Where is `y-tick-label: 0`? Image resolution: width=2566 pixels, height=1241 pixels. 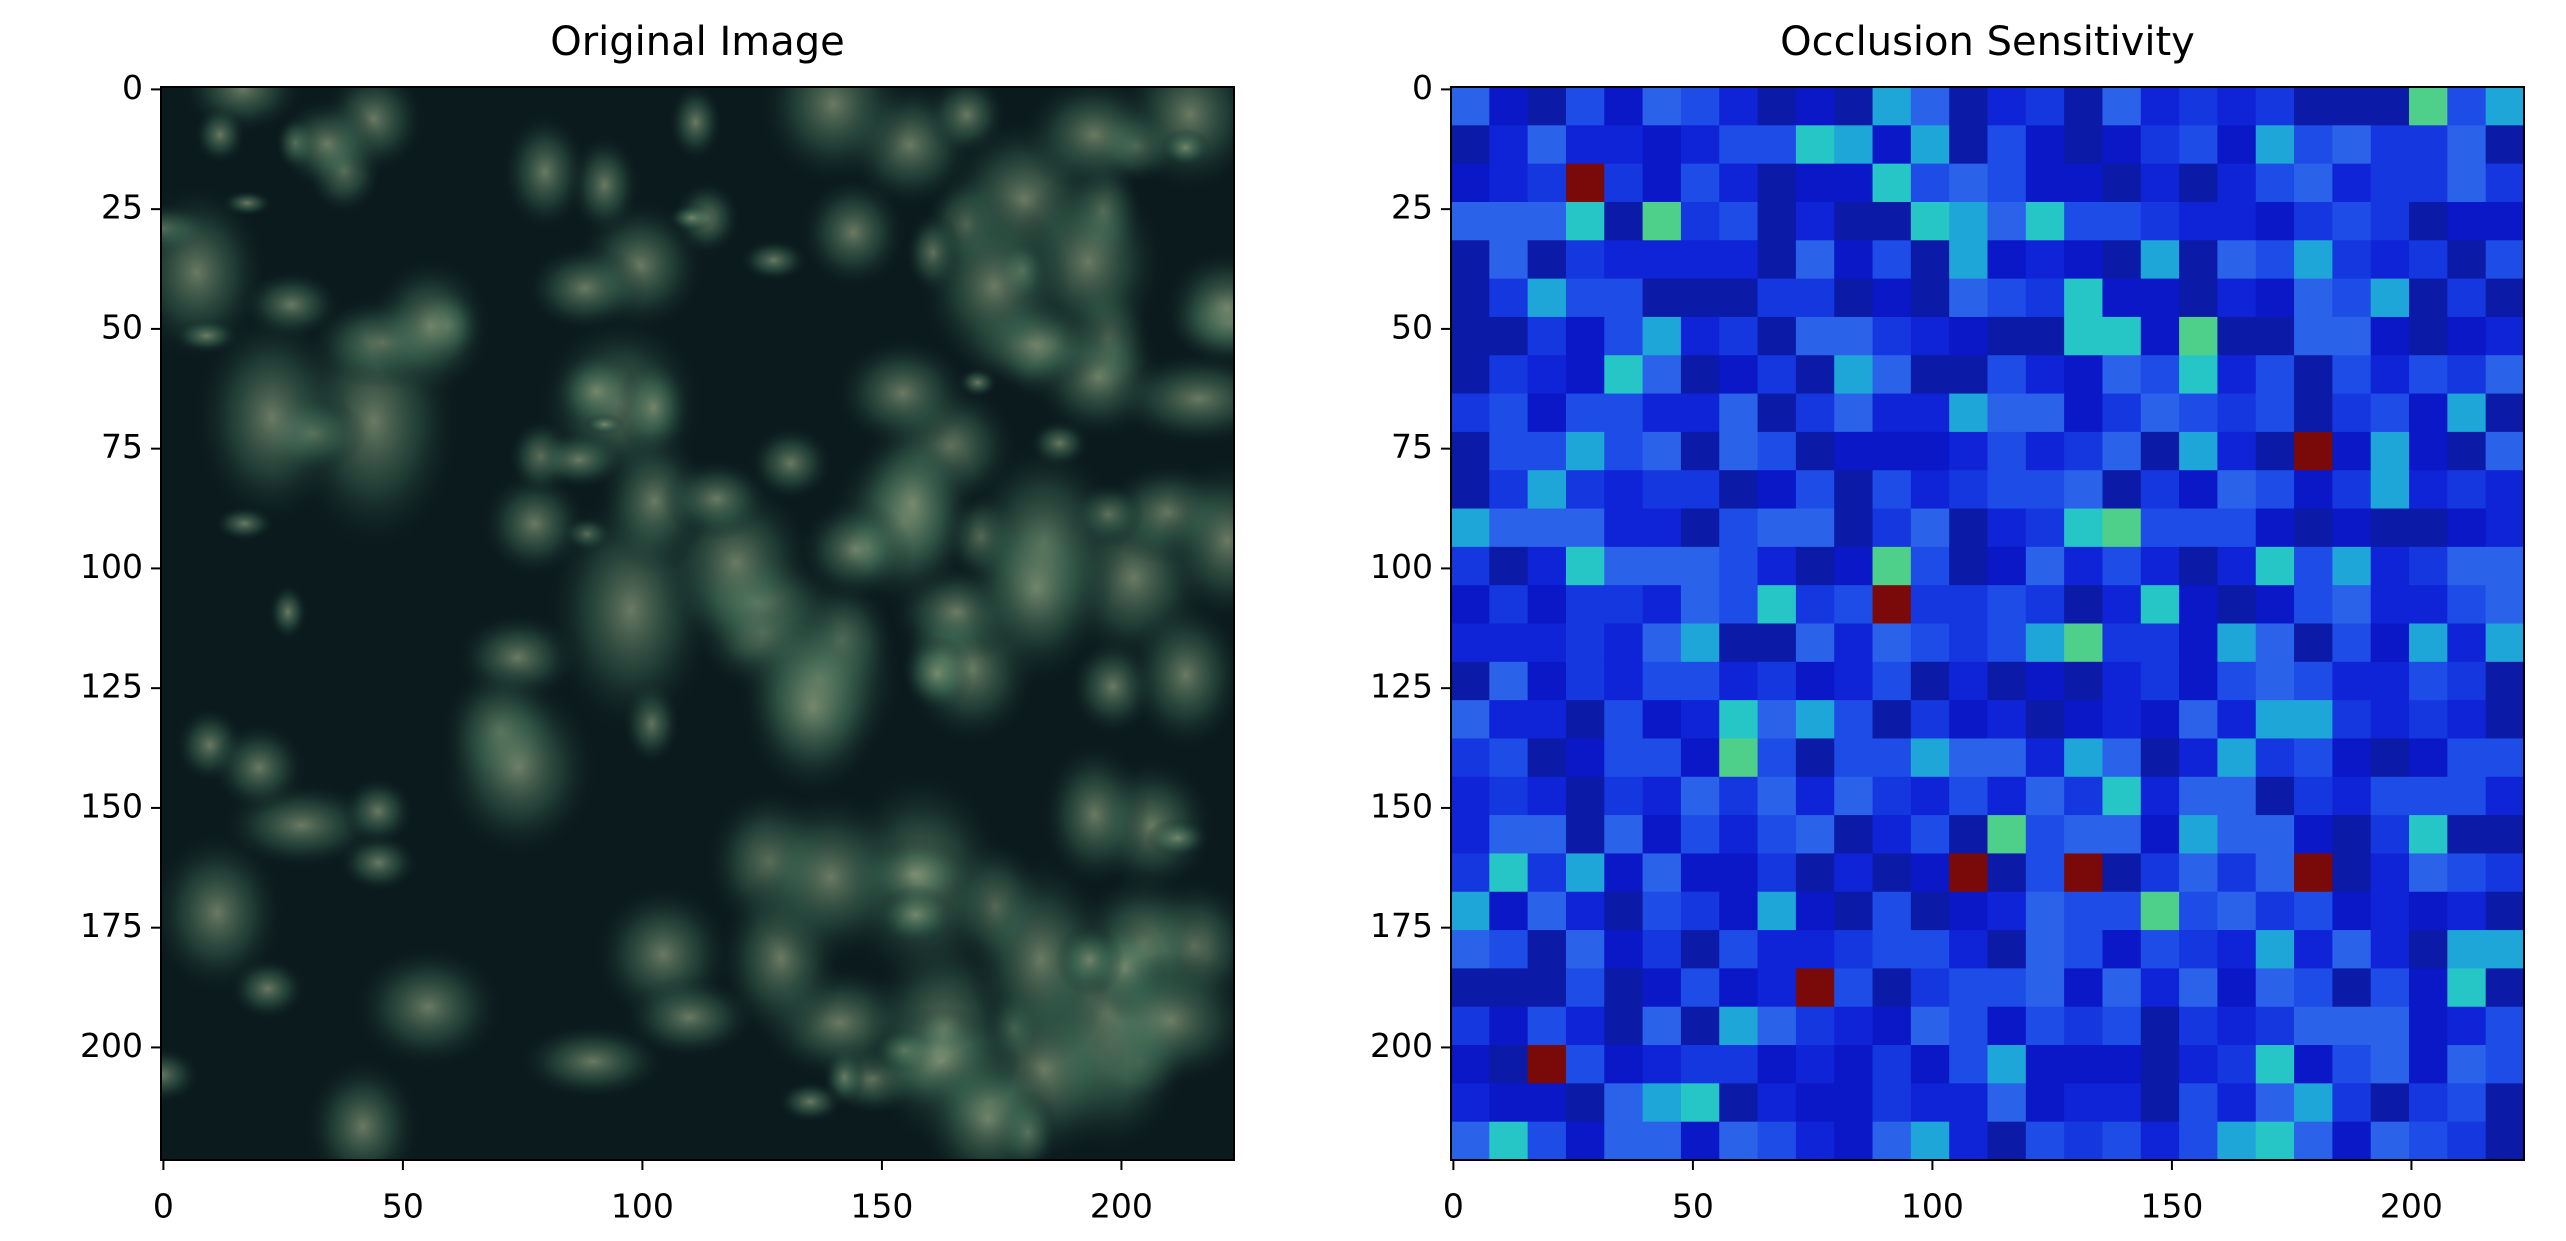
y-tick-label: 0 is located at coordinates (132, 87).